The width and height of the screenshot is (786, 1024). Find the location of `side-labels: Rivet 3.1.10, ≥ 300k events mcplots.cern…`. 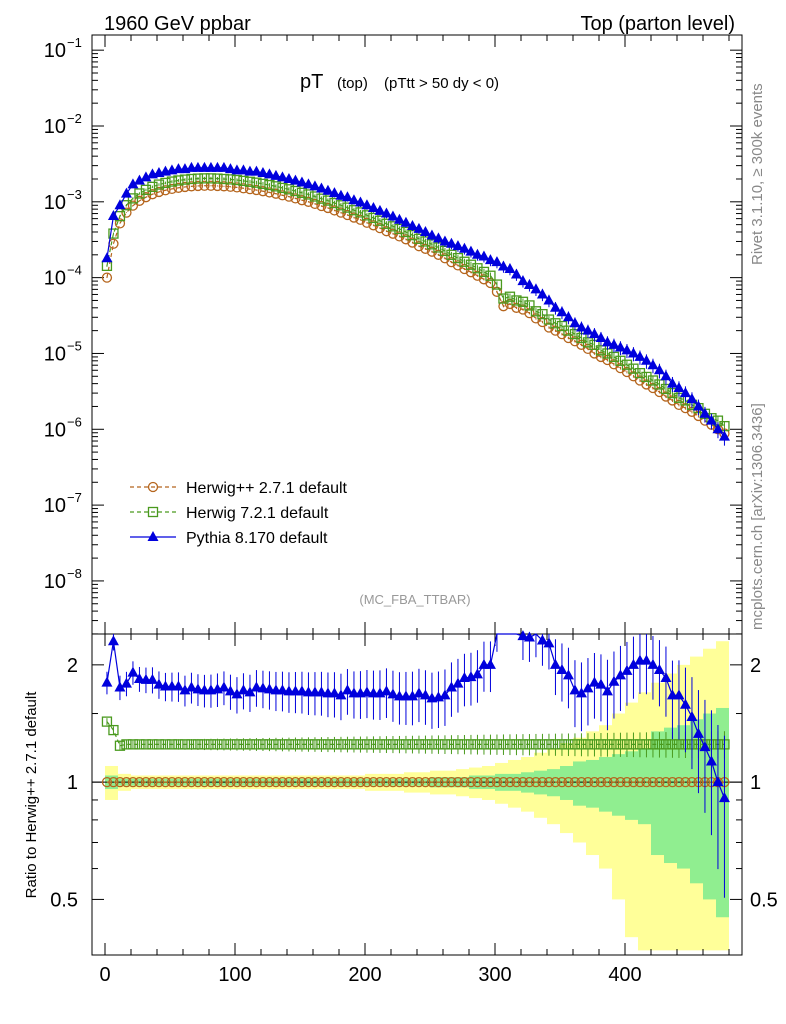

side-labels: Rivet 3.1.10, ≥ 300k events mcplots.cern… is located at coordinates (757, 356).